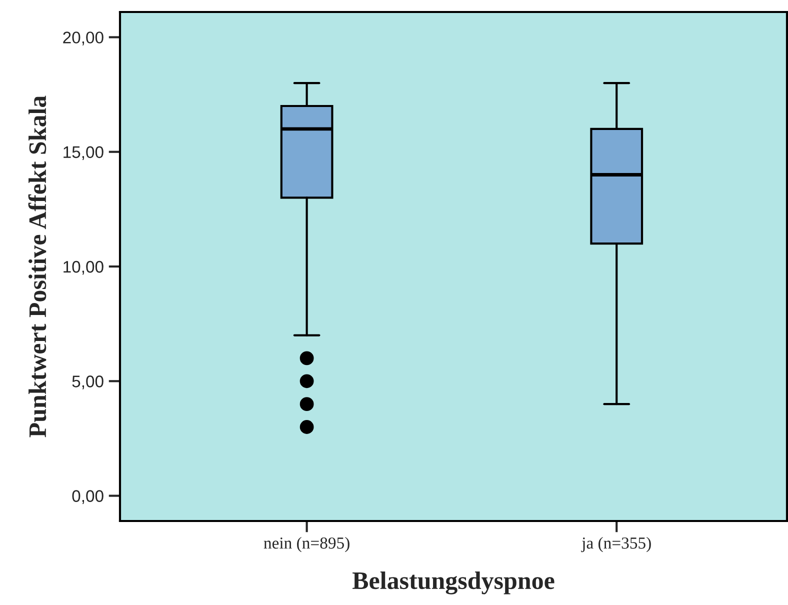 This screenshot has height=605, width=788. Describe the element at coordinates (453, 583) in the screenshot. I see `x-axis-title: Belastungsdyspnoe` at that location.